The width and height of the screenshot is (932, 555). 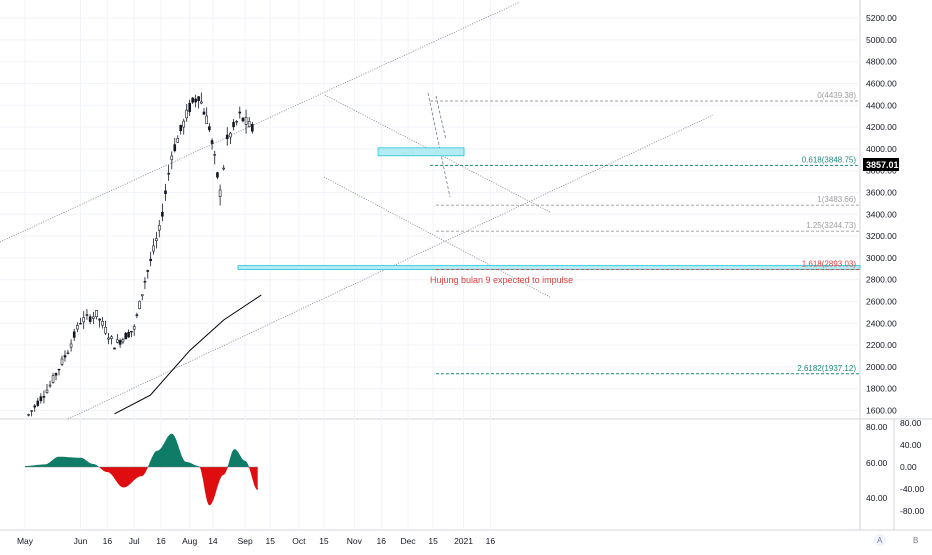 What do you see at coordinates (881, 62) in the screenshot?
I see `price-tick-label: 4800.00` at bounding box center [881, 62].